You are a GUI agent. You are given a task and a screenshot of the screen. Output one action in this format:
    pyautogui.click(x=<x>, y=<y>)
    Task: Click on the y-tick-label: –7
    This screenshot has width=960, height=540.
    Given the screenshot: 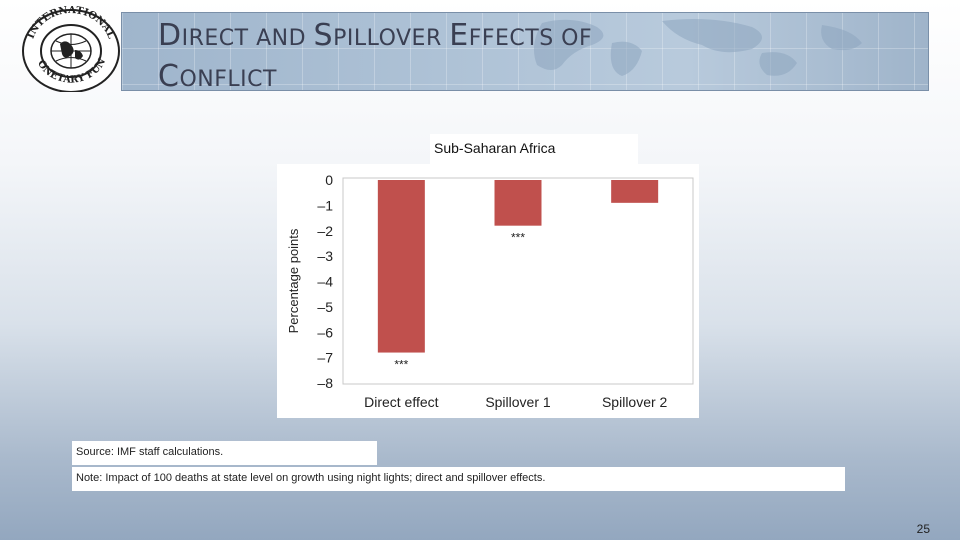 What is the action you would take?
    pyautogui.click(x=325, y=358)
    